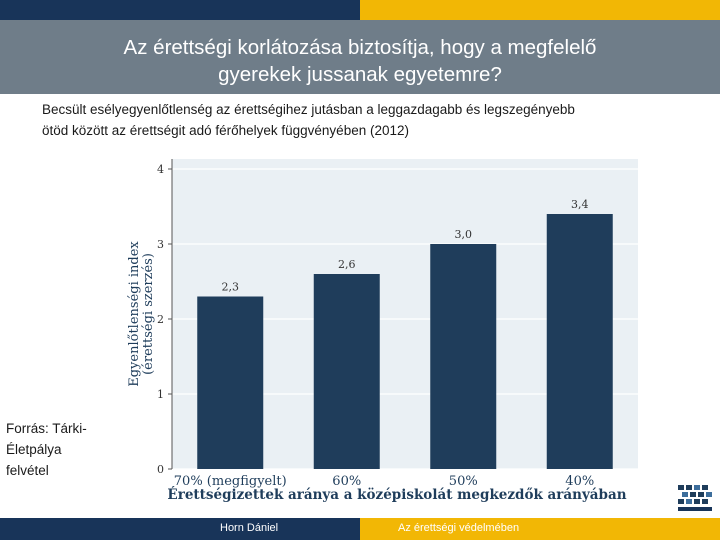 This screenshot has width=720, height=540. What do you see at coordinates (160, 169) in the screenshot?
I see `y-tick-label: 4` at bounding box center [160, 169].